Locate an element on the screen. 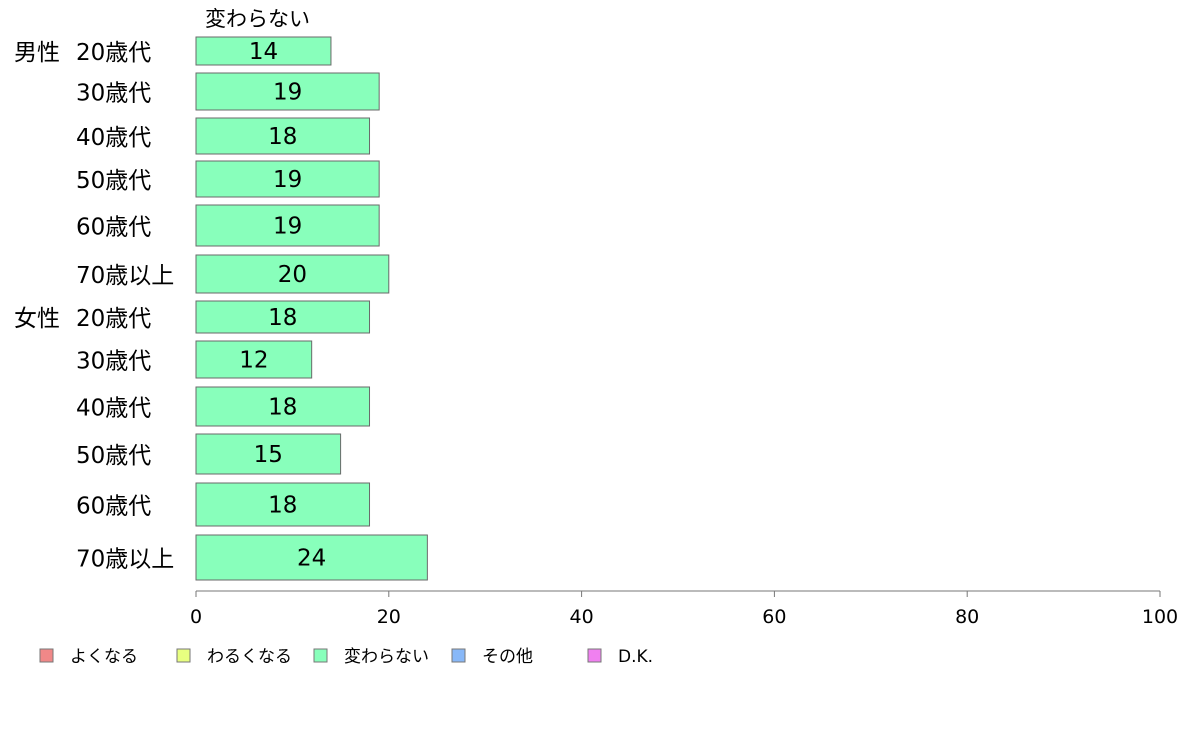 The image size is (1188, 736). bar-value-label: 12 is located at coordinates (253, 361).